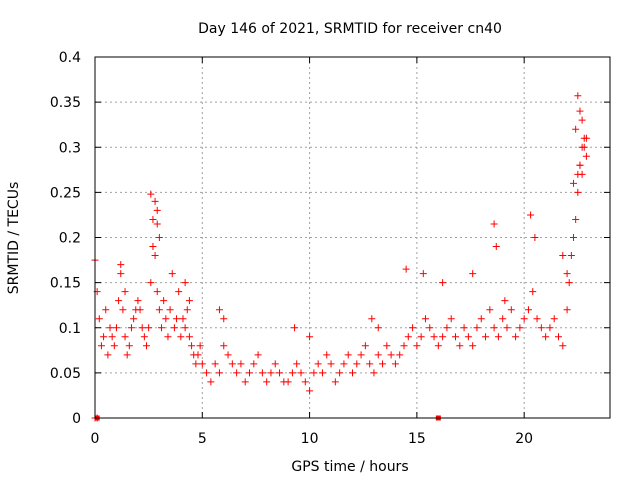 This screenshot has height=480, width=640. I want to click on x-axis-title: GPS time / hours, so click(349, 467).